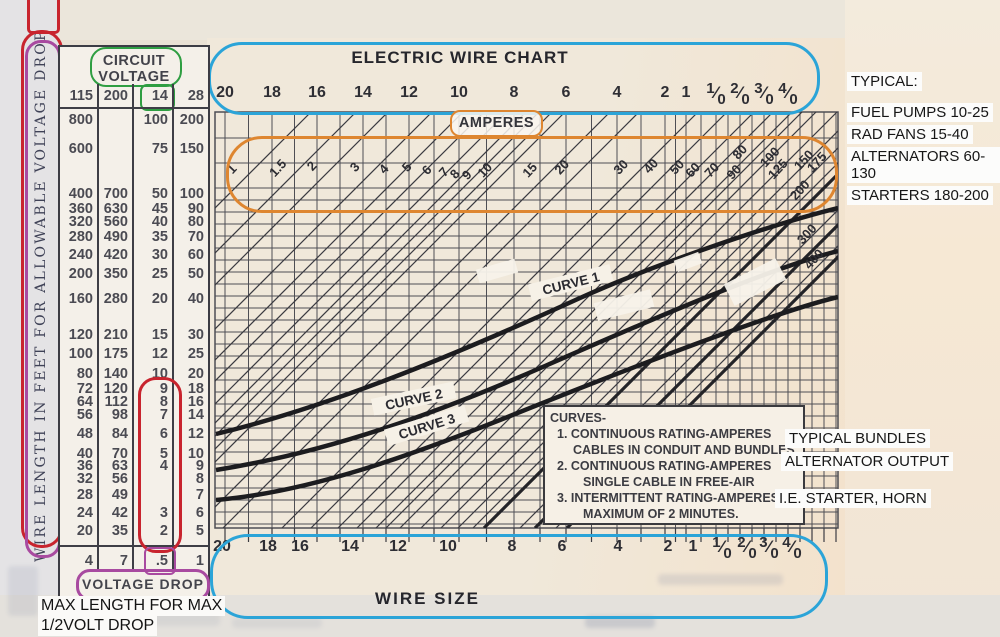  What do you see at coordinates (739, 152) in the screenshot?
I see `ampere-label: 80` at bounding box center [739, 152].